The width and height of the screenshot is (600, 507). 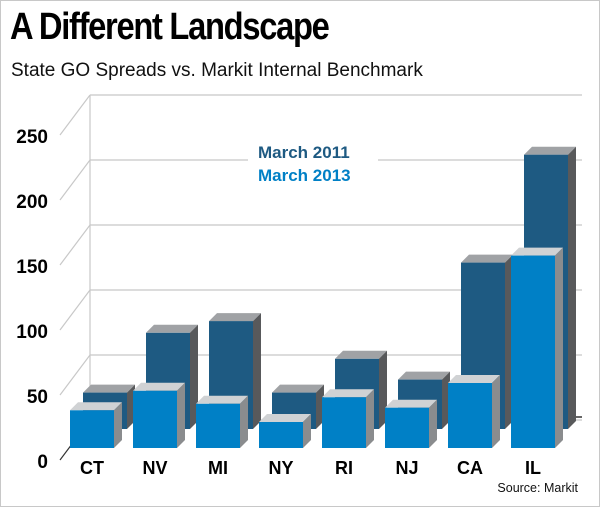 What do you see at coordinates (470, 415) in the screenshot?
I see `bar-2013-CA` at bounding box center [470, 415].